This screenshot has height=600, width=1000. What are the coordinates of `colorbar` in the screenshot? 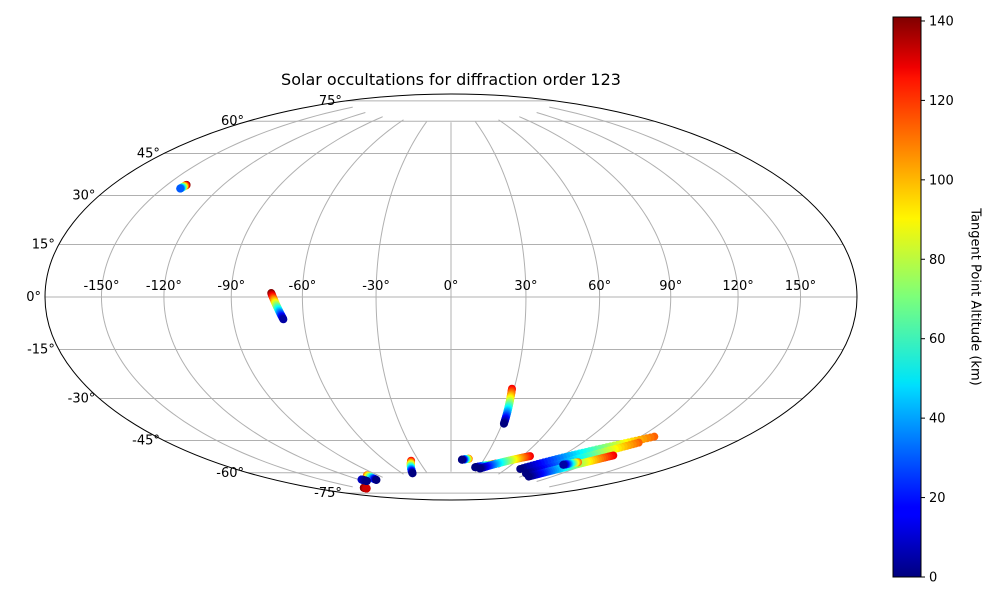 It's located at (907, 297).